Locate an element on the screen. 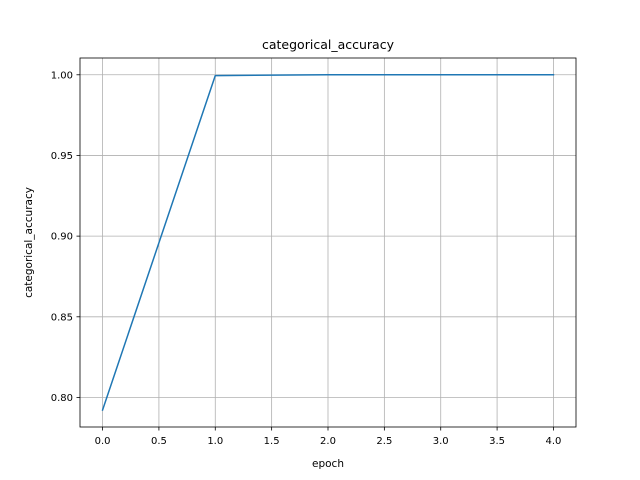 This screenshot has width=640, height=480. y-tick-label: 1.00 is located at coordinates (62, 75).